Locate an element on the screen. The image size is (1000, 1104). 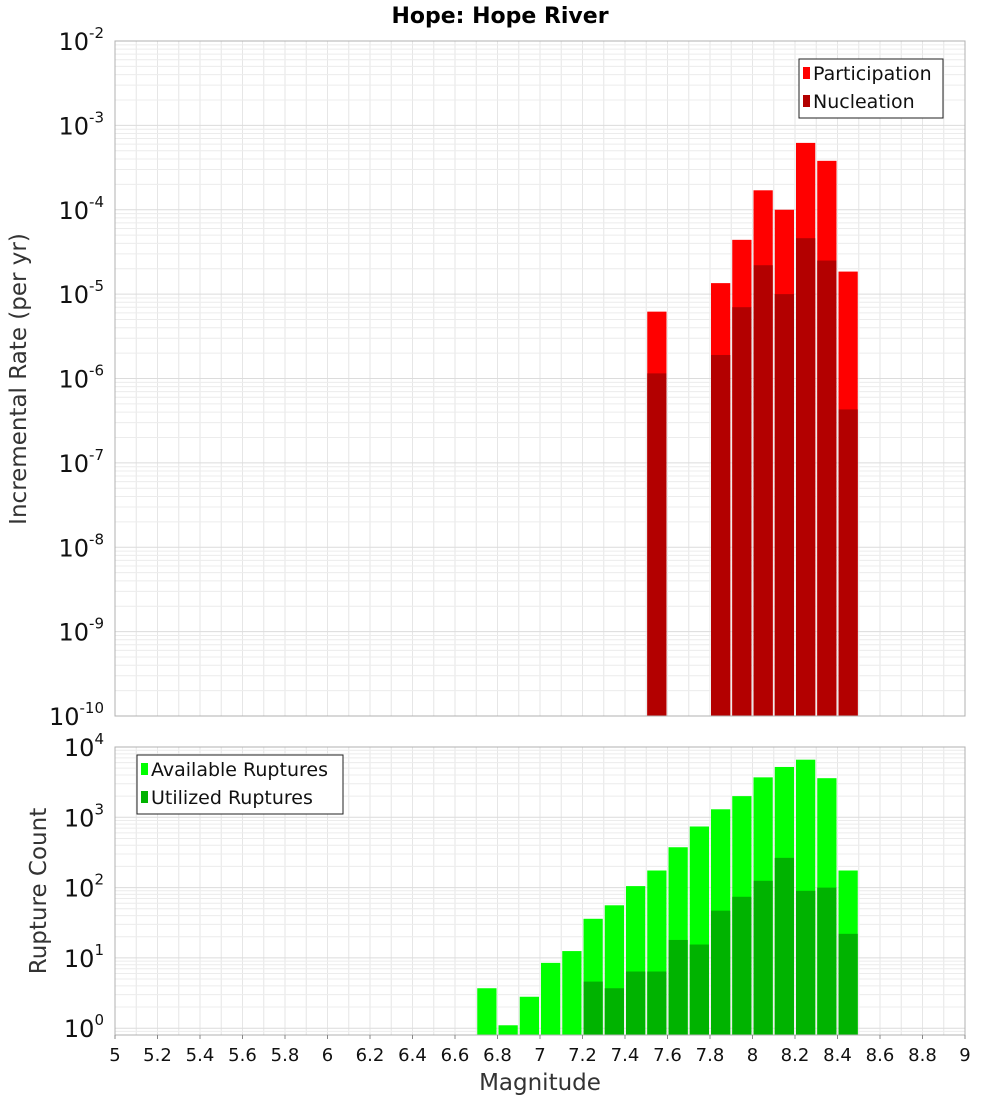
y-tick-label: 10⁻⁴ is located at coordinates (81, 209).